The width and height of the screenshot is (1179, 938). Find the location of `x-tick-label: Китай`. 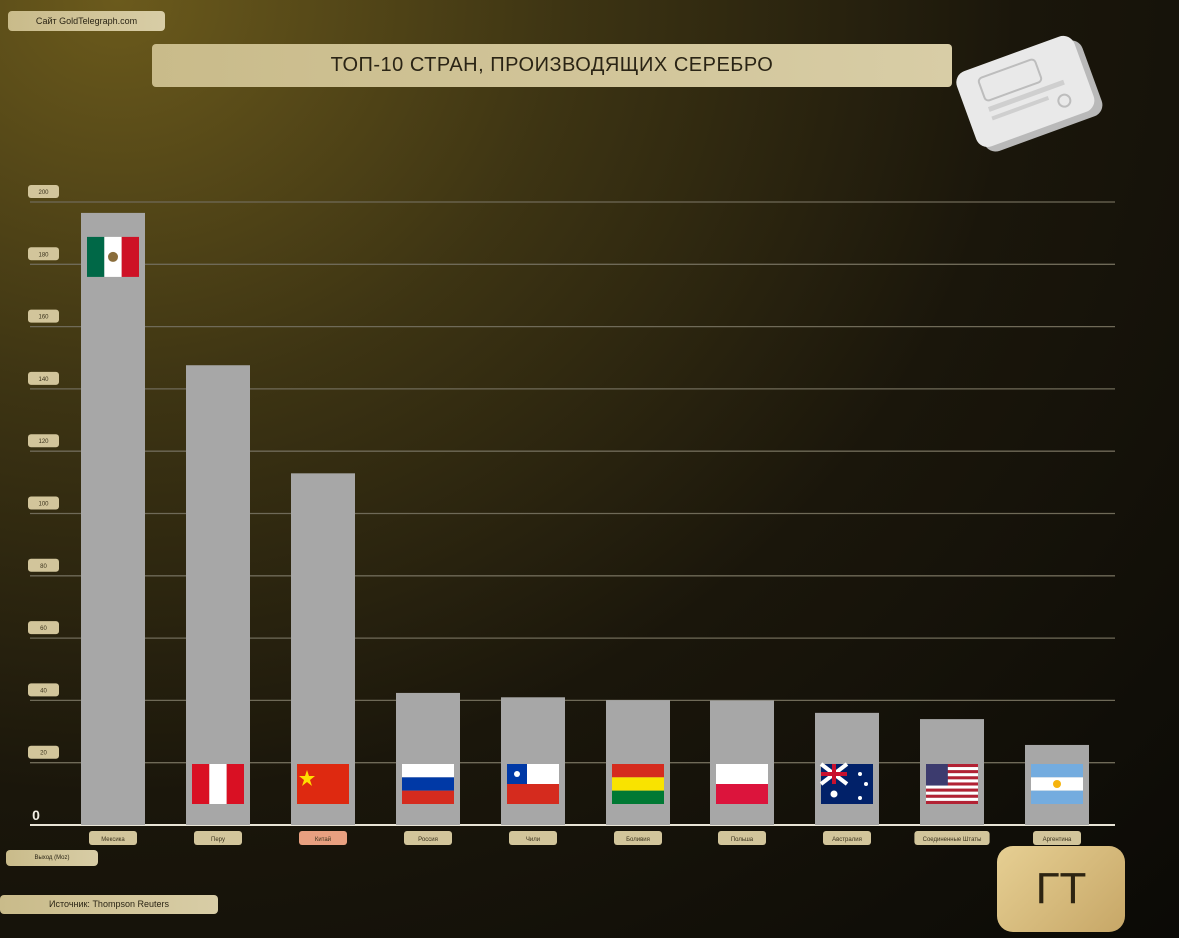

x-tick-label: Китай is located at coordinates (323, 839).